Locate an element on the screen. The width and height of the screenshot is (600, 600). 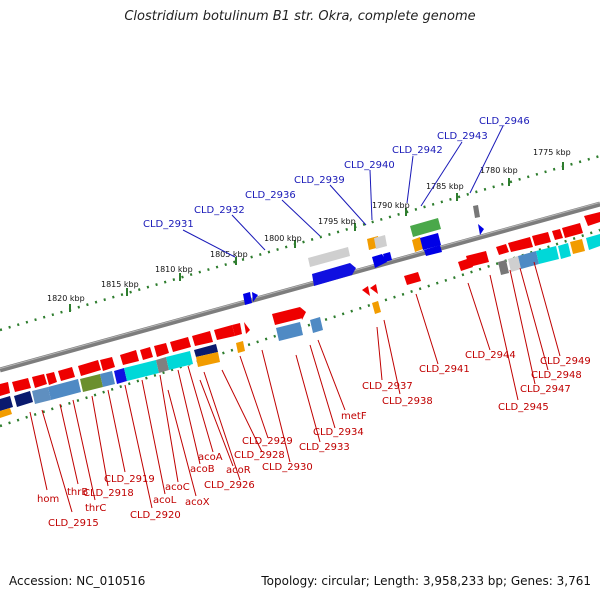
gene-label-reverse: CLD_2919 is located at coordinates (129, 479).